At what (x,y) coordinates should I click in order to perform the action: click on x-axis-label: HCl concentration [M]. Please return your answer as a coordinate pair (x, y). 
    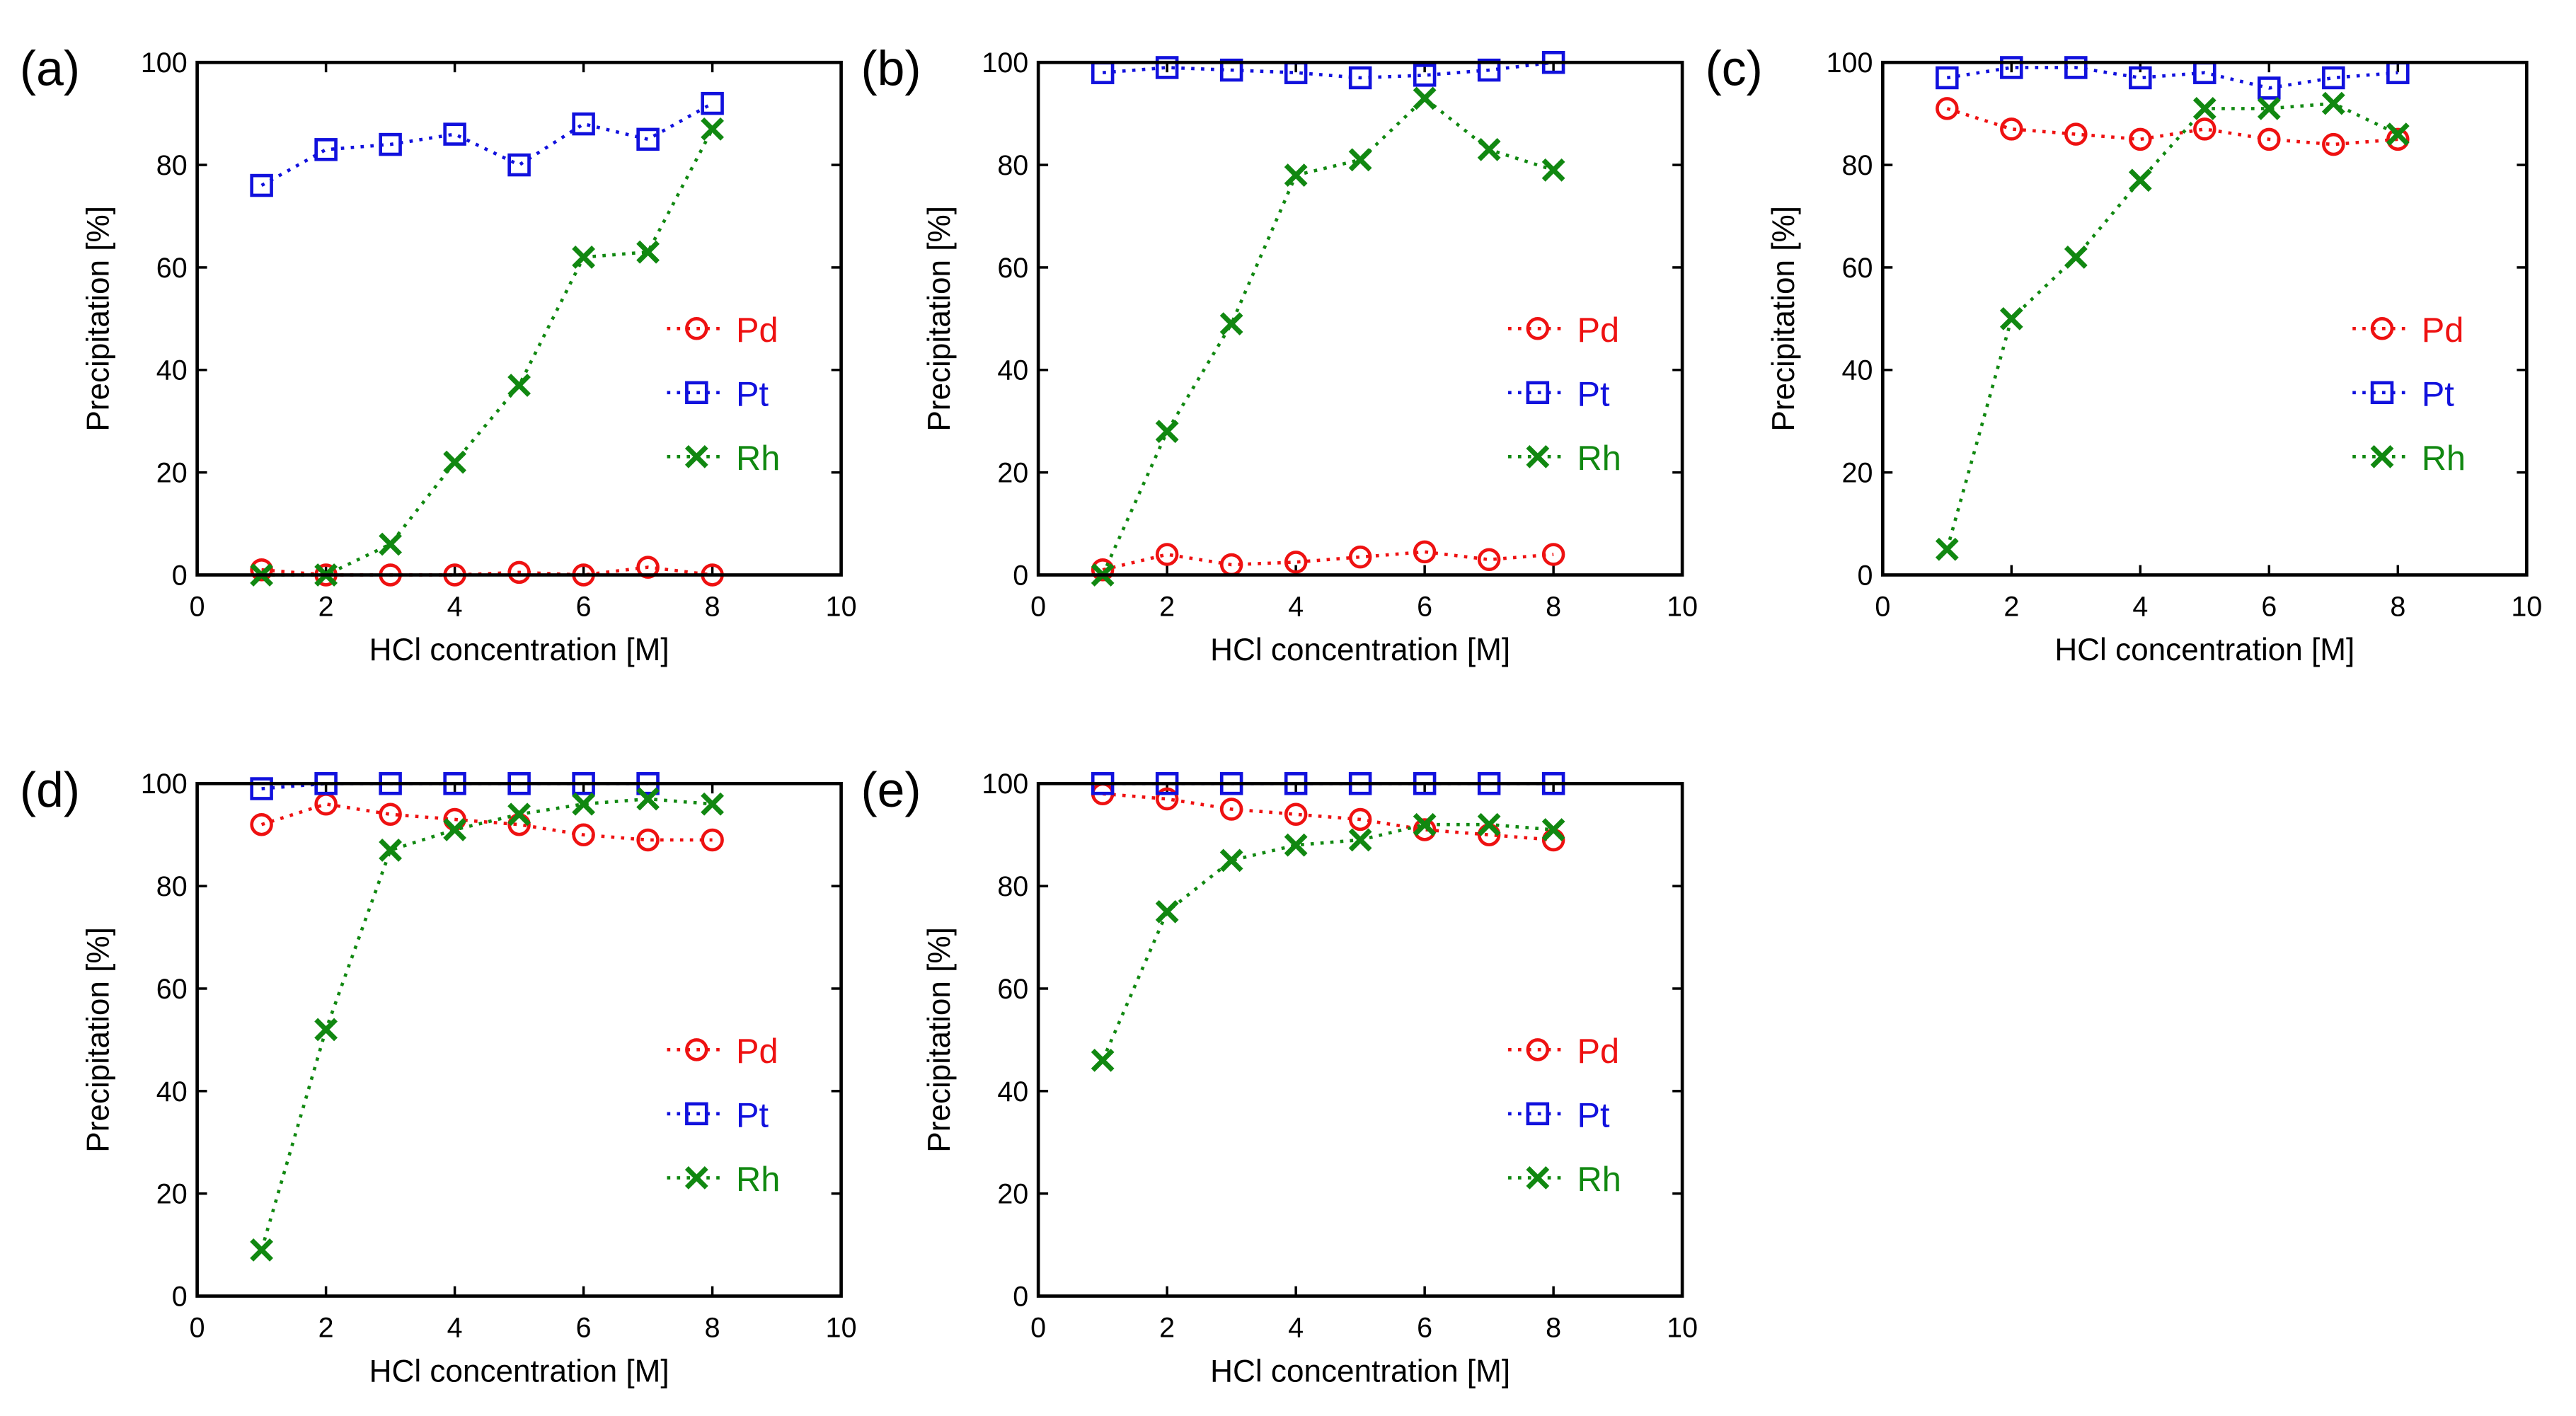
    Looking at the image, I should click on (1360, 650).